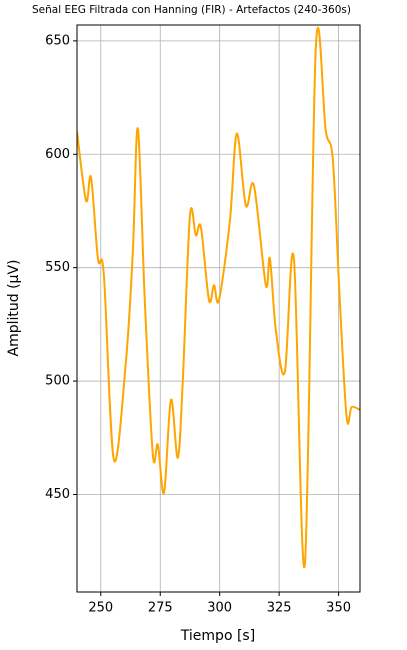 Image resolution: width=407 pixels, height=650 pixels. Describe the element at coordinates (57, 494) in the screenshot. I see `y-tick-label: 450` at that location.